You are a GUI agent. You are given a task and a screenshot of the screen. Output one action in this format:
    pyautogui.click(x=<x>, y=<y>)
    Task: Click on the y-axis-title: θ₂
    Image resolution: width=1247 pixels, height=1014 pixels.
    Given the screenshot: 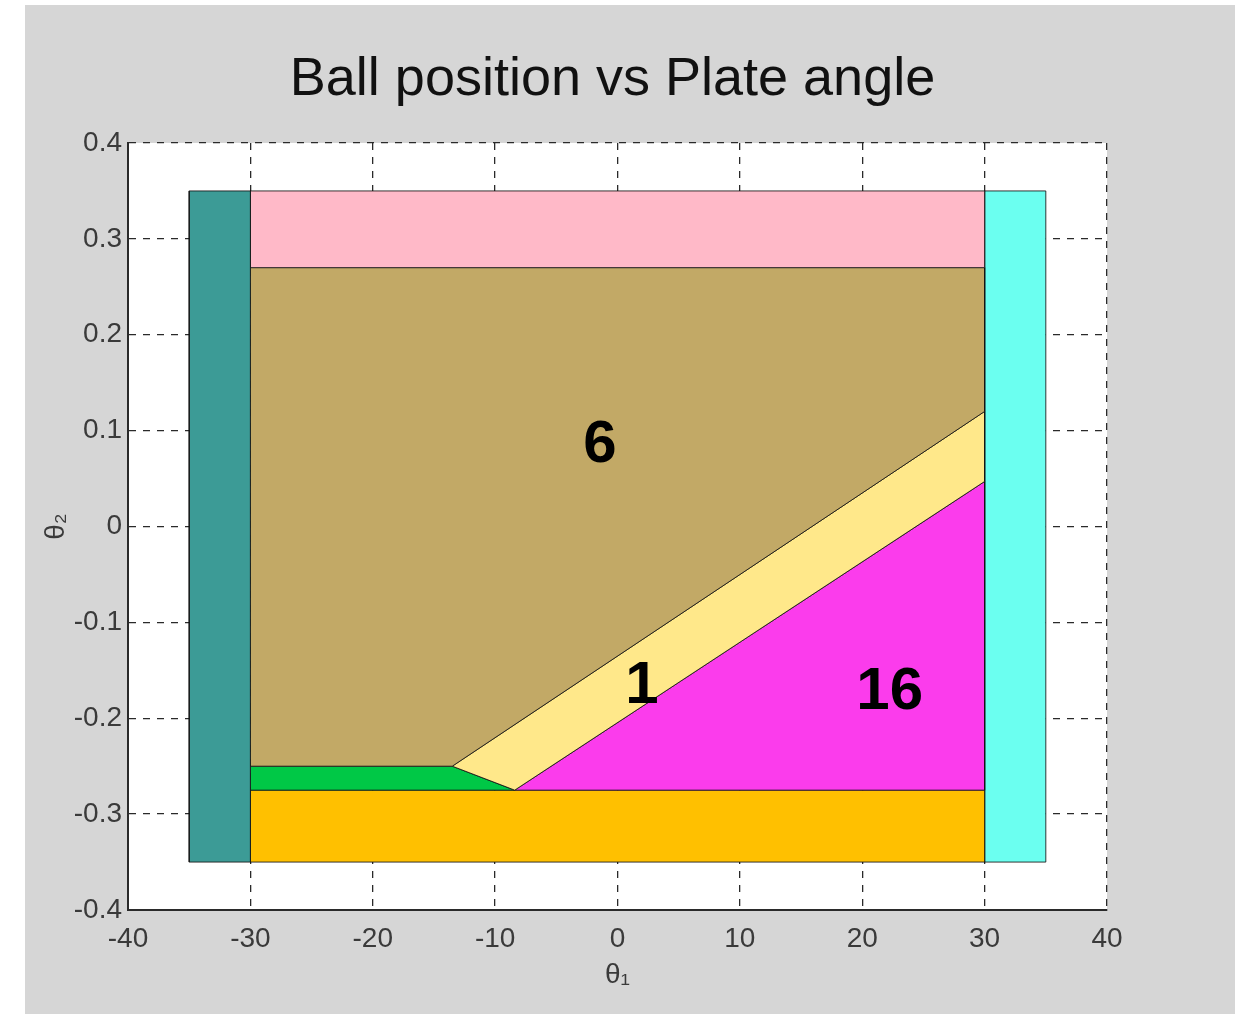 What is the action you would take?
    pyautogui.click(x=54, y=526)
    